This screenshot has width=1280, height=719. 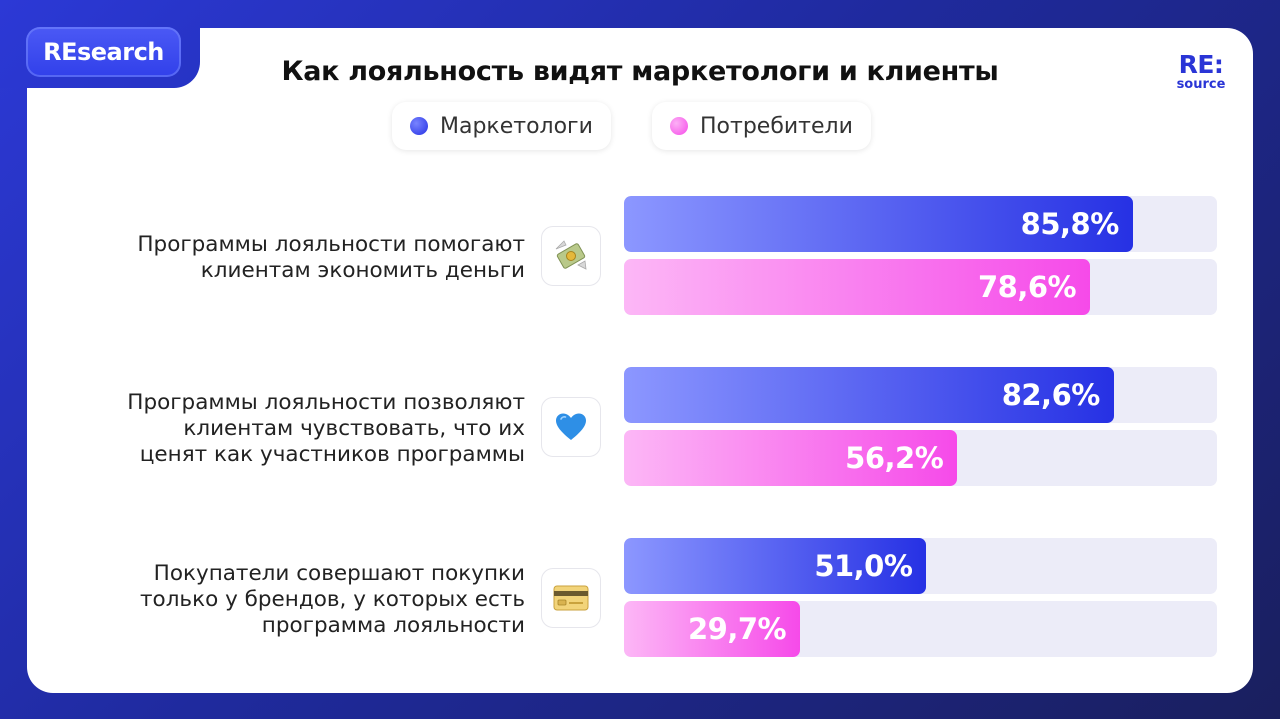 I want to click on bar-2-marketers, so click(x=869, y=395).